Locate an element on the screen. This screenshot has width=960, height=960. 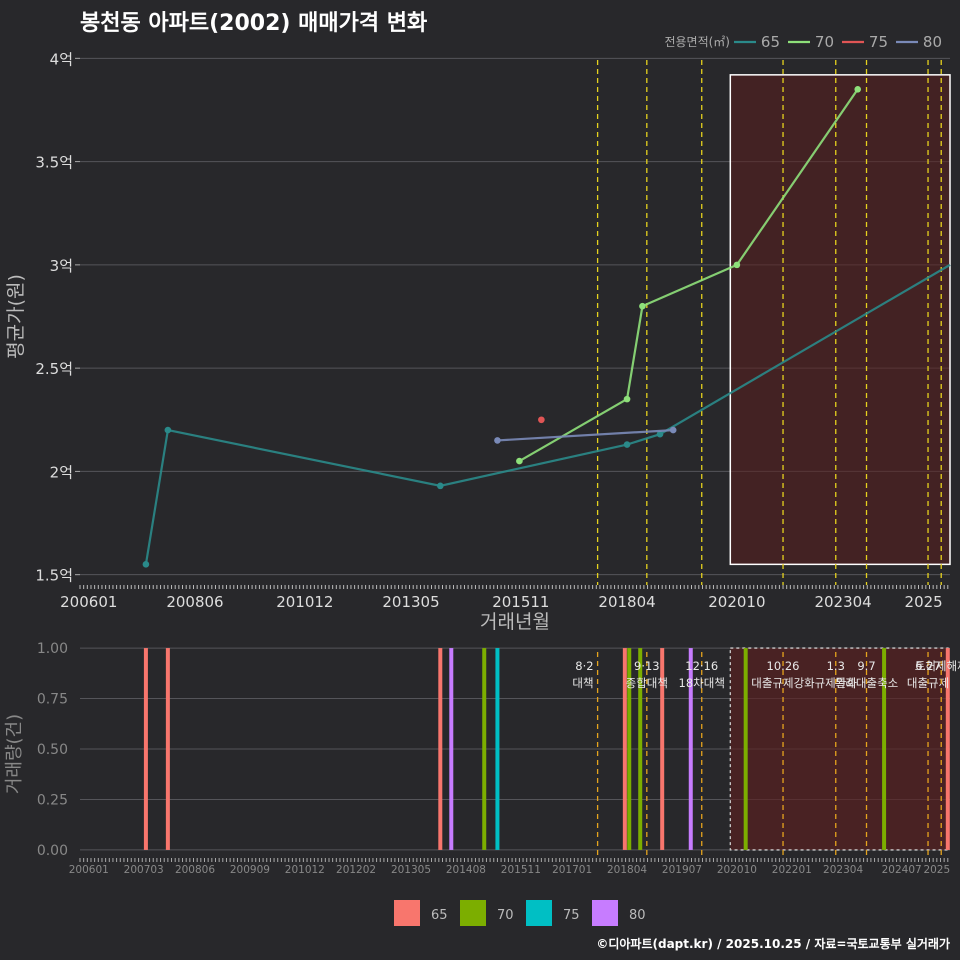
policy-label: 8·2 대책 is located at coordinates (582, 674).